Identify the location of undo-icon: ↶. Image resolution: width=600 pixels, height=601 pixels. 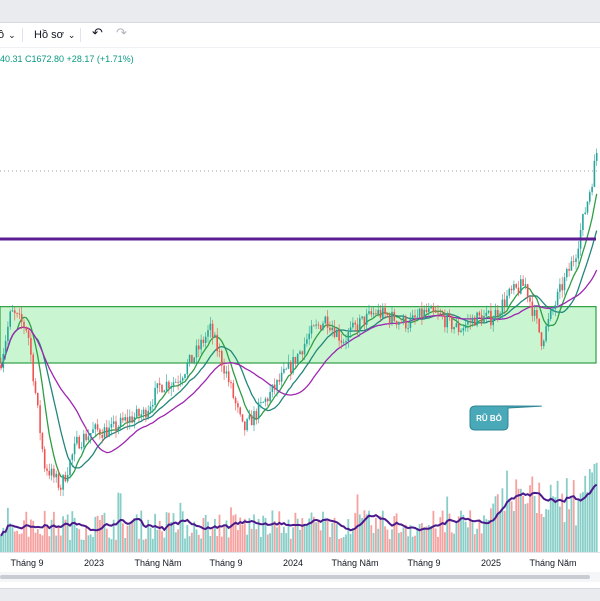
(97, 32).